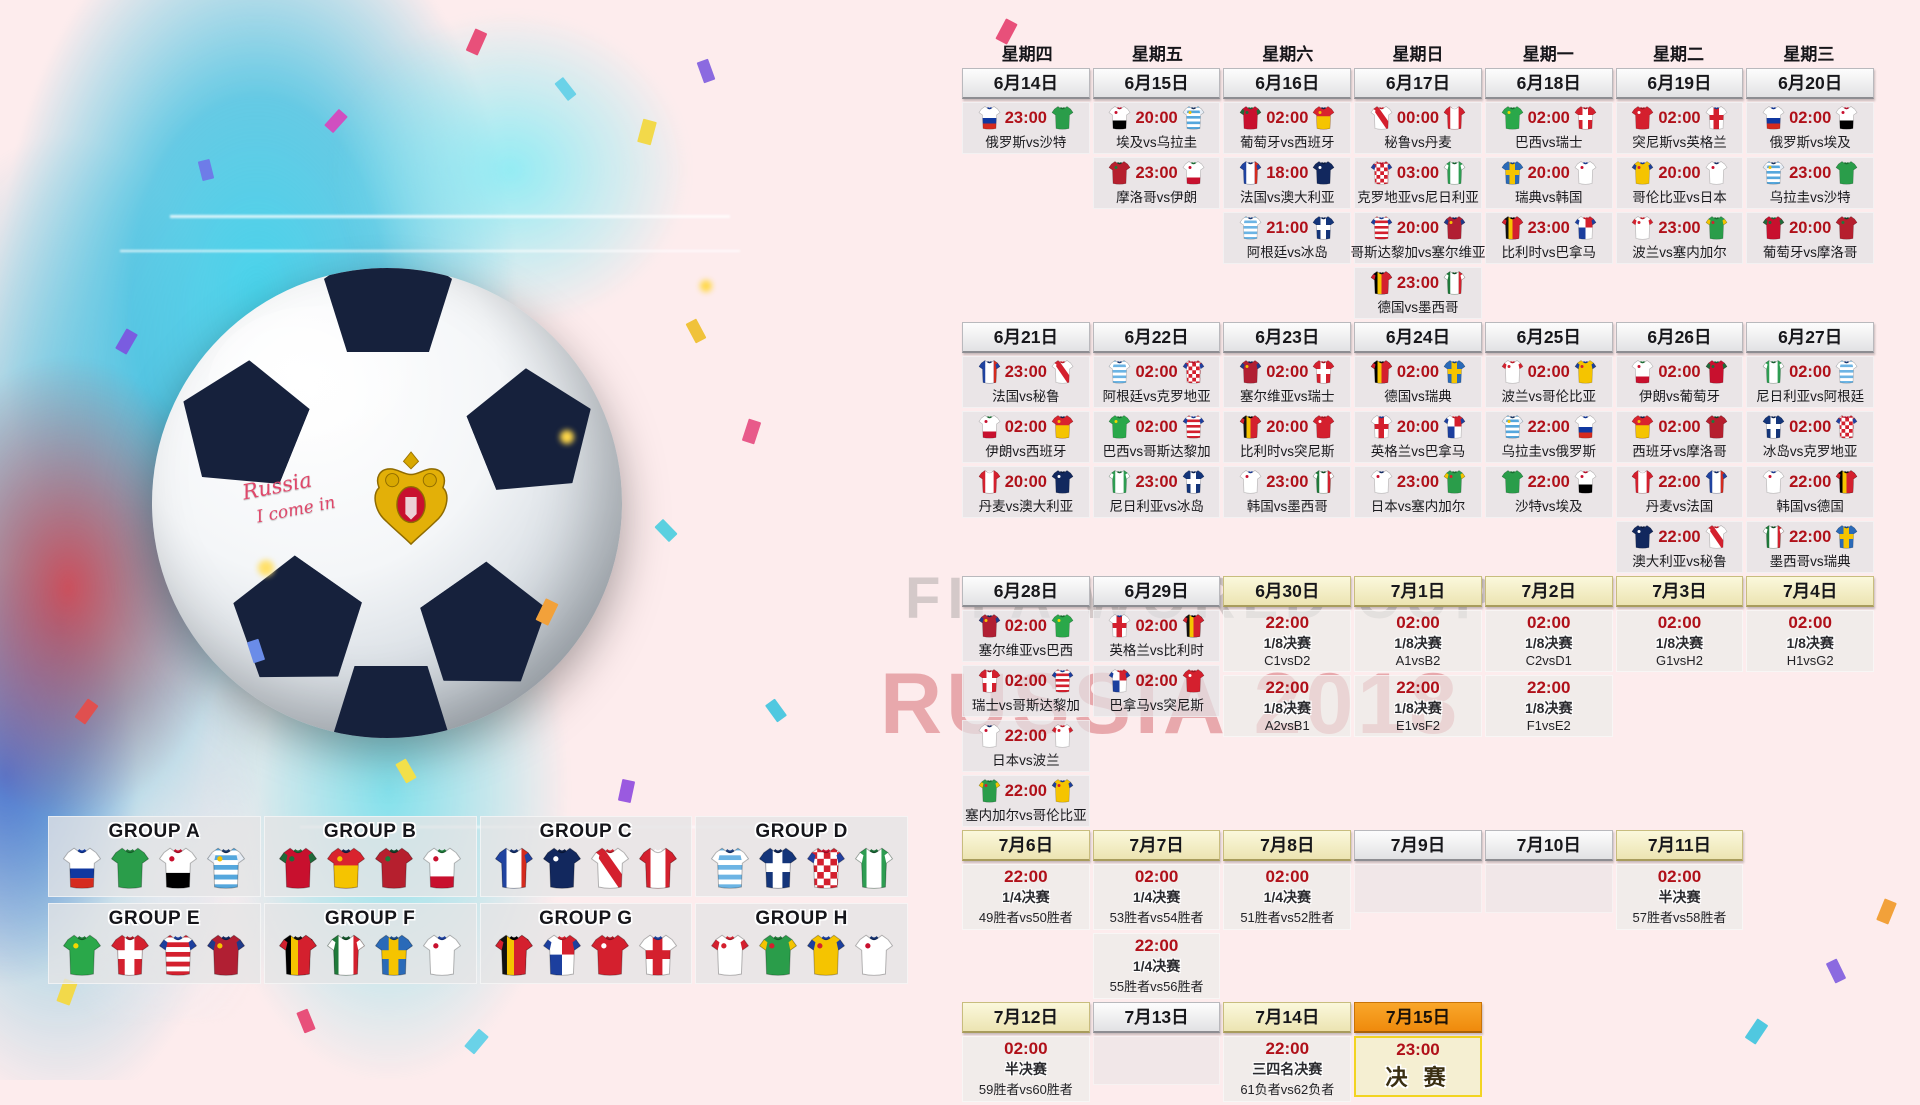 The width and height of the screenshot is (1920, 1105). Describe the element at coordinates (1810, 337) in the screenshot. I see `date-header: 6月27日` at that location.